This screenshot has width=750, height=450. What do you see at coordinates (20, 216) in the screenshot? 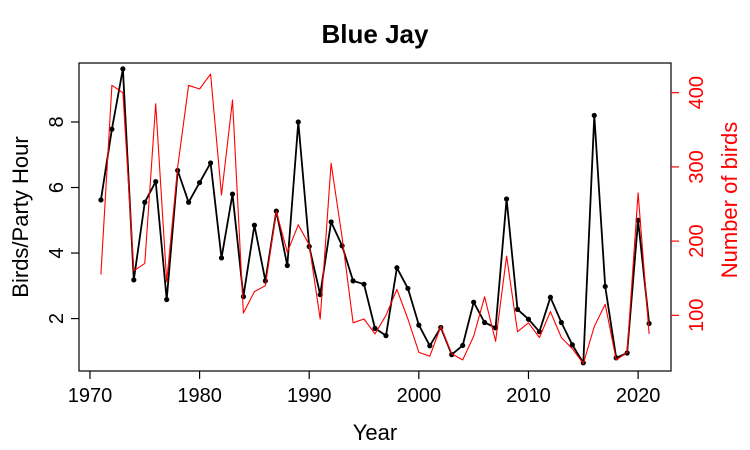
I see `y-axis-label-left: Birds/Party Hour` at bounding box center [20, 216].